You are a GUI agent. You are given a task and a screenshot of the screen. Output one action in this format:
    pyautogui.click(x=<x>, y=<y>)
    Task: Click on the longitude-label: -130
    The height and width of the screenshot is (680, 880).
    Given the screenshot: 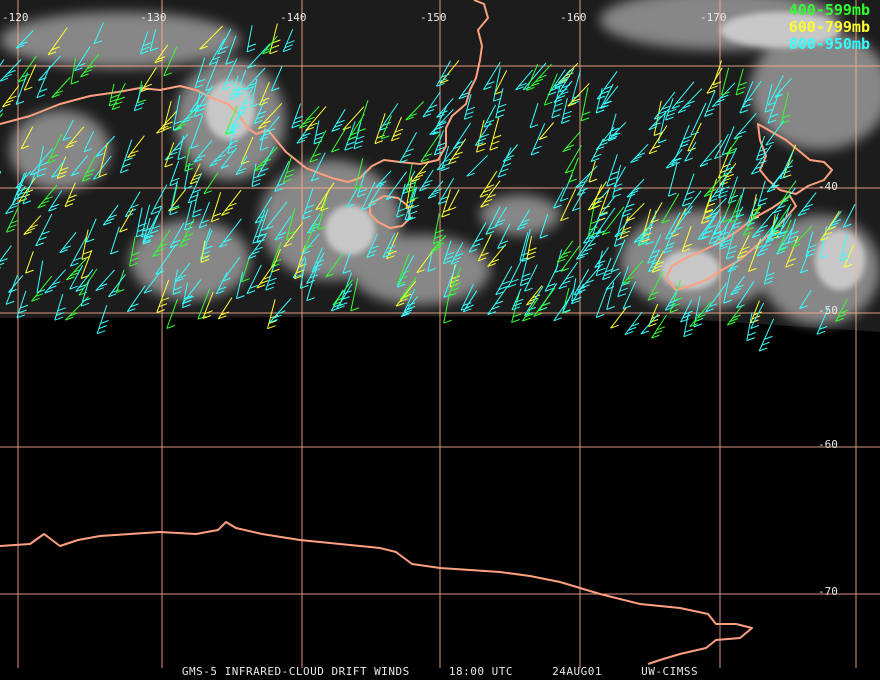 What is the action you would take?
    pyautogui.click(x=153, y=17)
    